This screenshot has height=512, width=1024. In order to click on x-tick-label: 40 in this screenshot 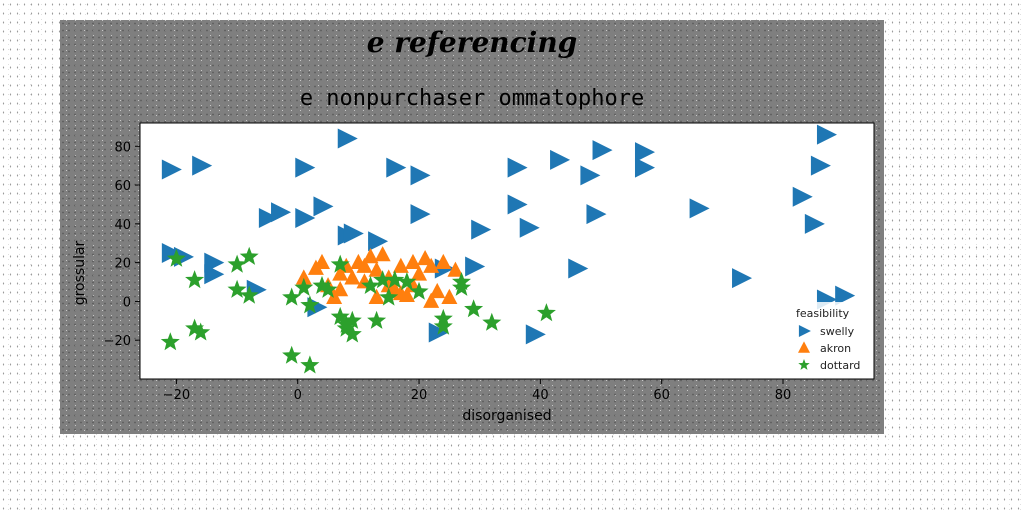, I will do `click(540, 395)`.